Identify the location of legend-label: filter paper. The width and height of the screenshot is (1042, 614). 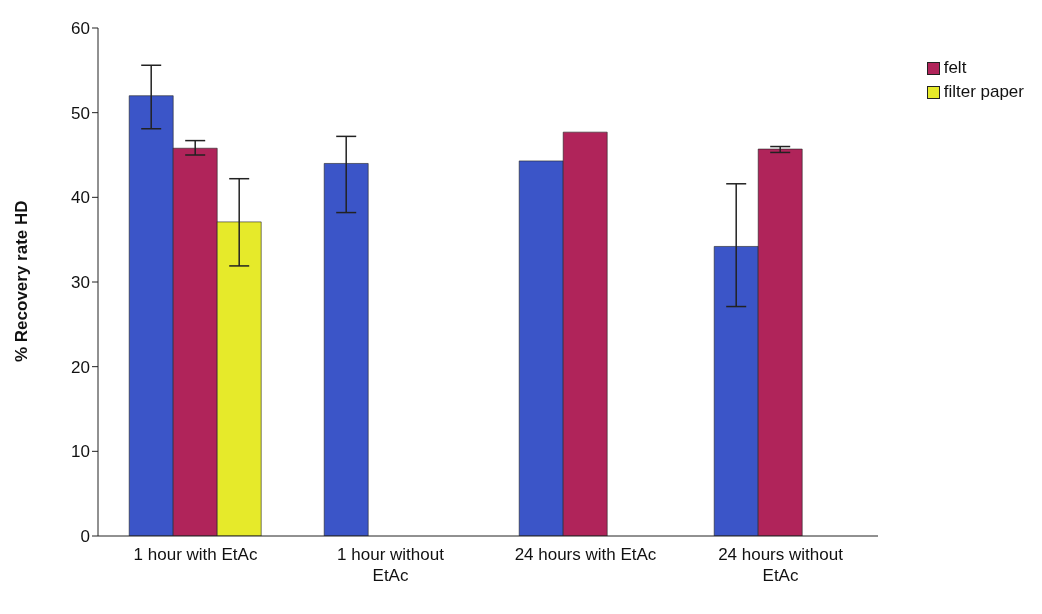
(983, 92).